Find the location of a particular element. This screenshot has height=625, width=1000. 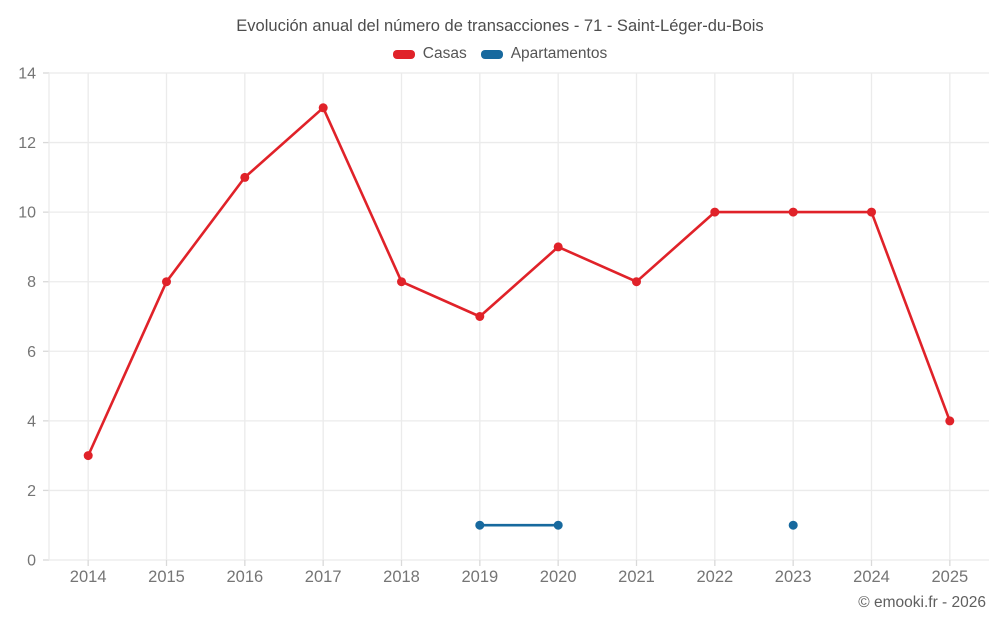

legend: Casas Apartamentos is located at coordinates (500, 54).